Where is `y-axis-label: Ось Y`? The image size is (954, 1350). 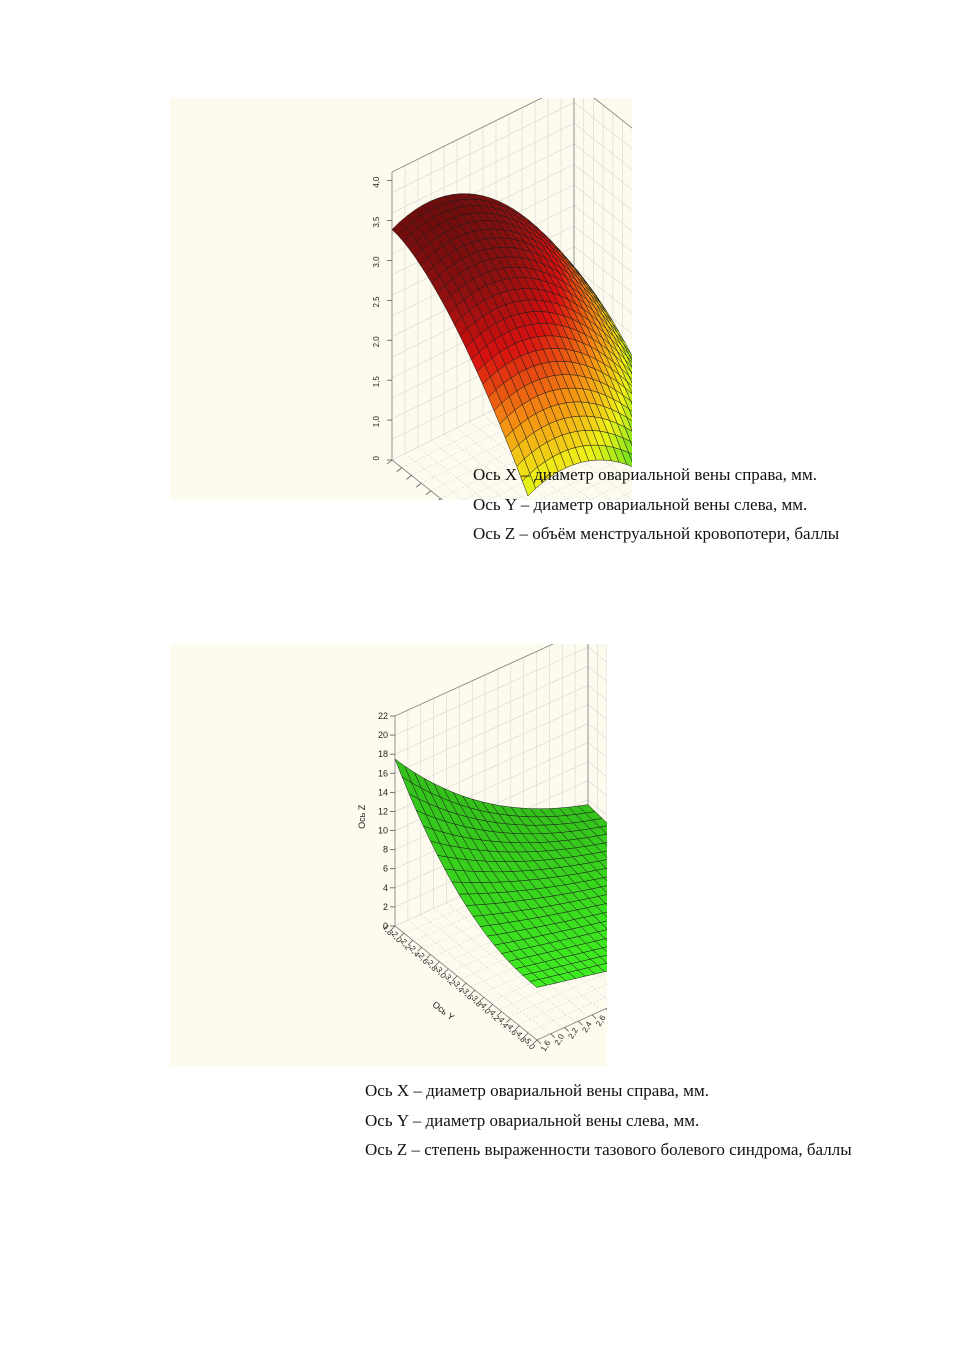 y-axis-label: Ось Y is located at coordinates (444, 1010).